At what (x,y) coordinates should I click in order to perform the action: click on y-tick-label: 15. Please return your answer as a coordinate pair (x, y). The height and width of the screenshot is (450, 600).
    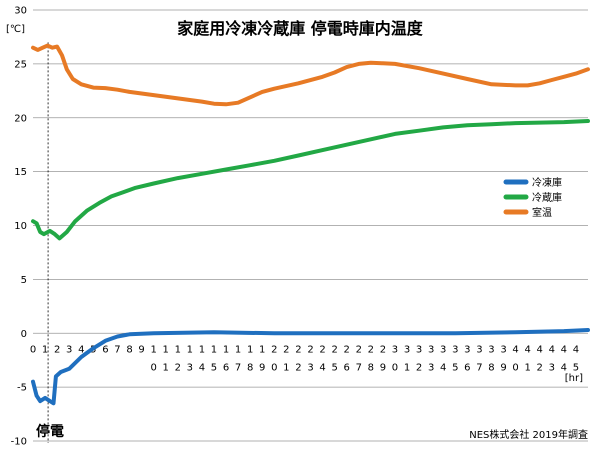
    Looking at the image, I should click on (20, 172).